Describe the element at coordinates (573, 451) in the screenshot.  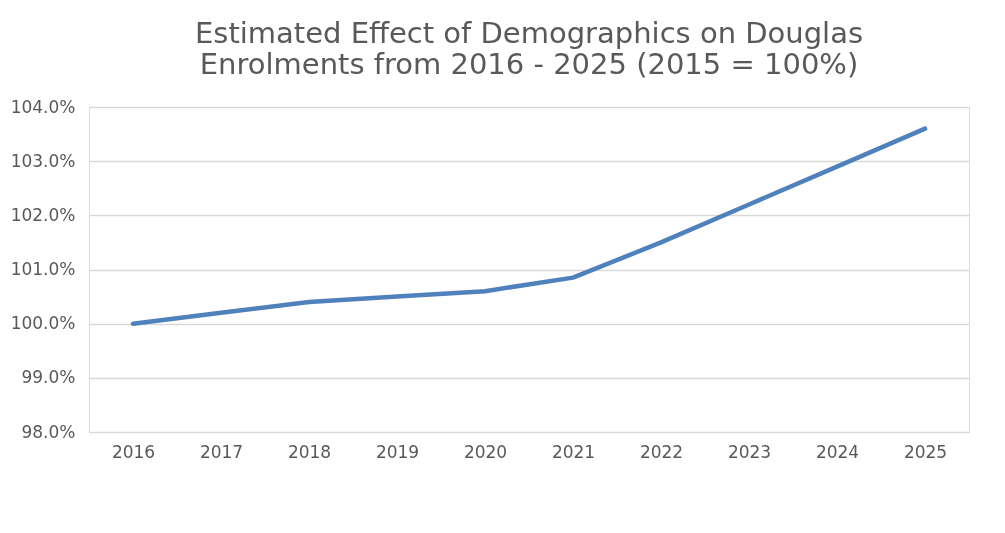
I see `x-tick-label: 2021` at that location.